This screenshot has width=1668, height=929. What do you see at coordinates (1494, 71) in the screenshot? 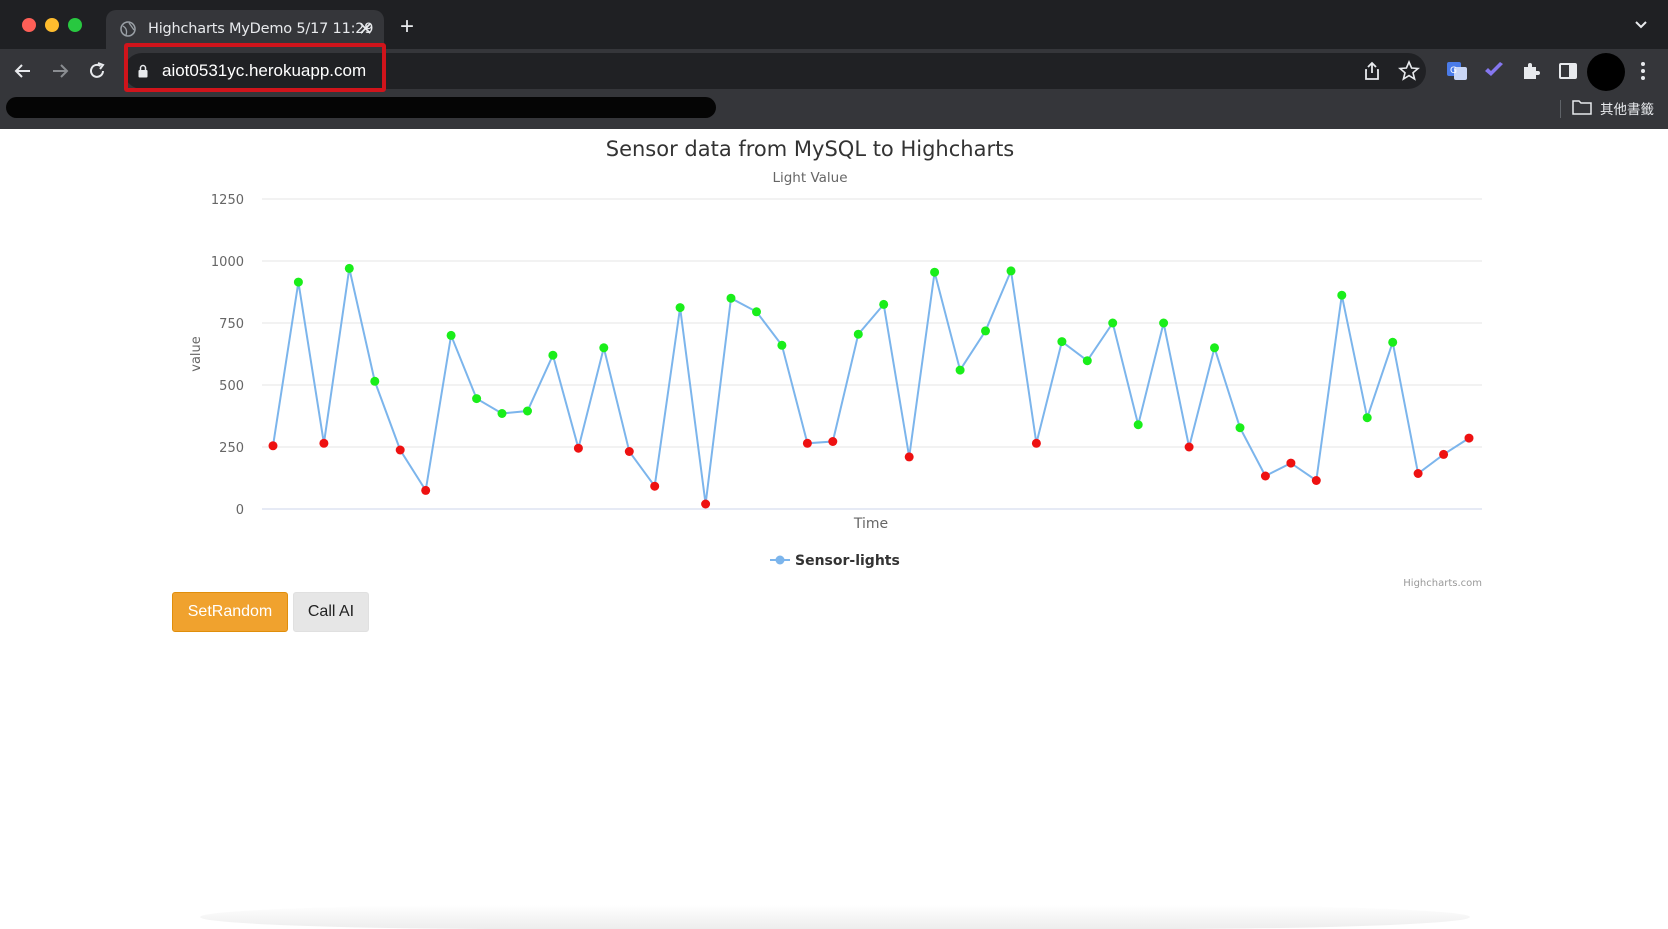
I see `check-extension-icon` at bounding box center [1494, 71].